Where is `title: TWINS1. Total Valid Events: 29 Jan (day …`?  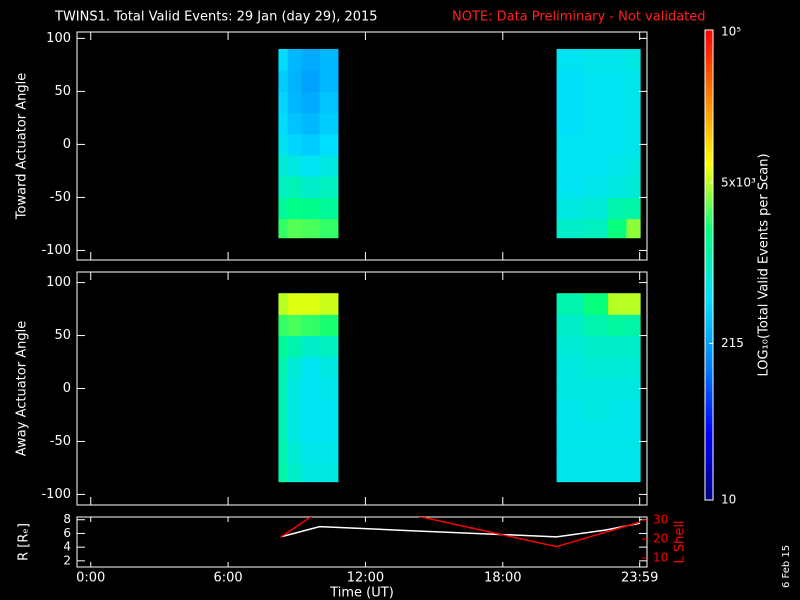 title: TWINS1. Total Valid Events: 29 Jan (day … is located at coordinates (216, 17).